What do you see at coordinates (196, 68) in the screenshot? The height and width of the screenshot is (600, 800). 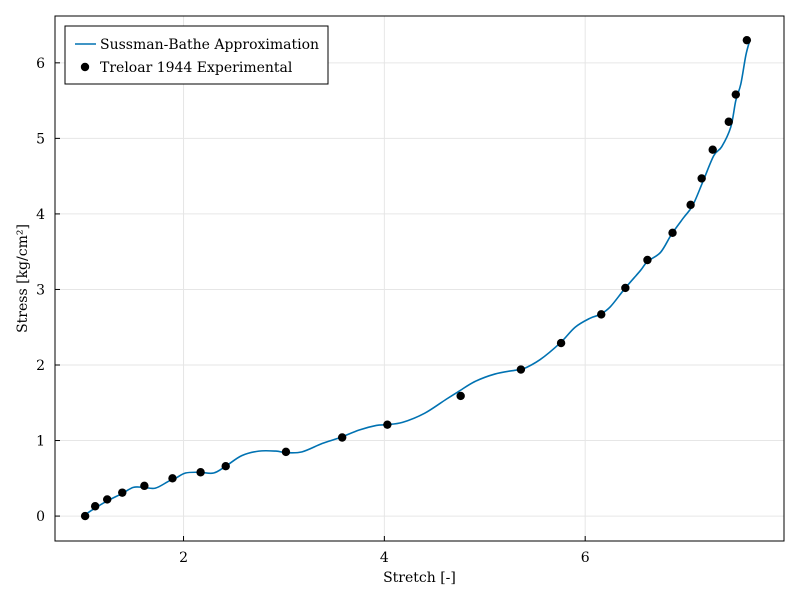 I see `legend-entry-experimental: Treloar 1944 Experimental` at bounding box center [196, 68].